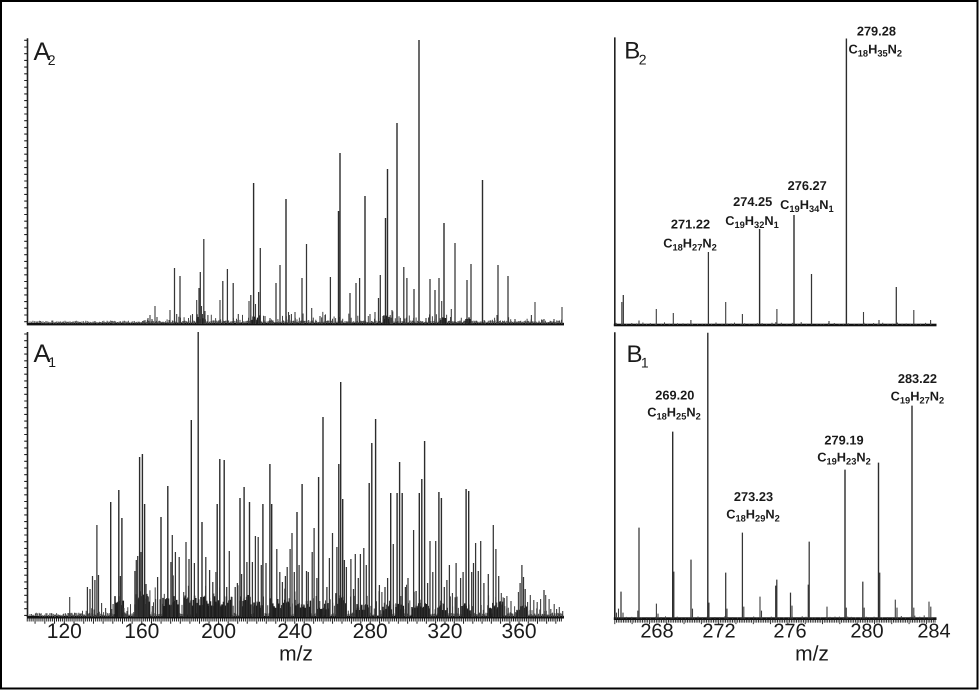 The image size is (979, 695). Describe the element at coordinates (674, 395) in the screenshot. I see `svg-text: 269.20` at that location.